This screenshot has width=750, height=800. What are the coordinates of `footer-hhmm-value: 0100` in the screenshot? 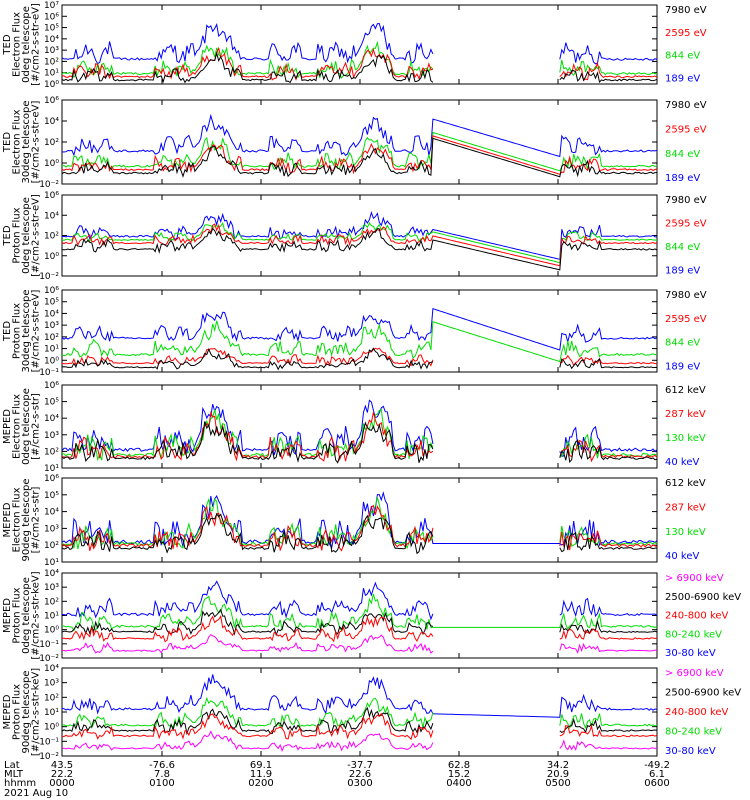 It's located at (161, 783).